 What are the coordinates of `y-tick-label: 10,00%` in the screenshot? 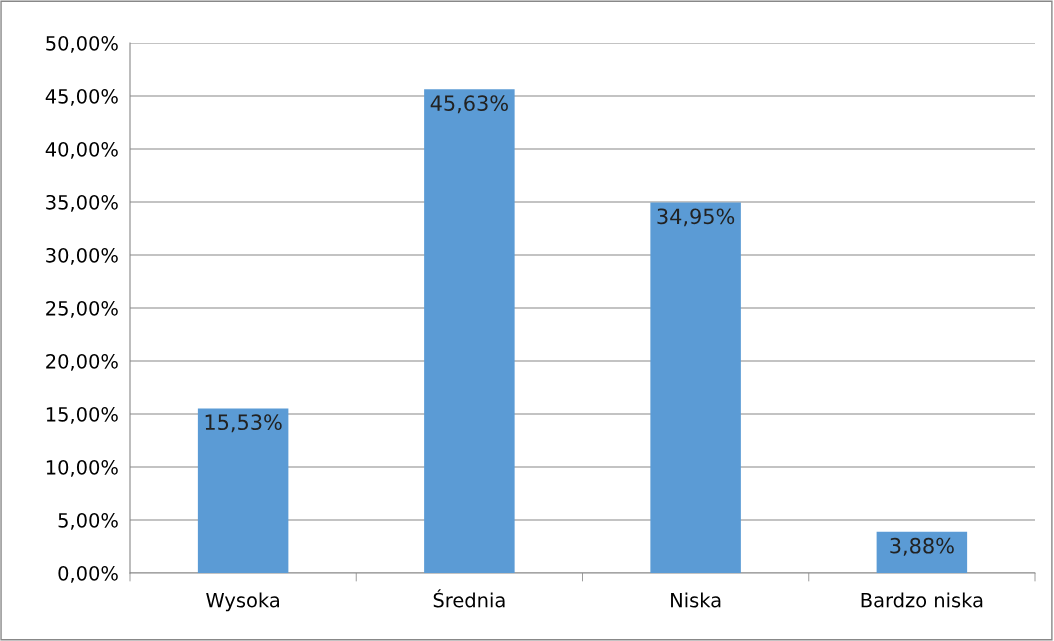 It's located at (82, 468).